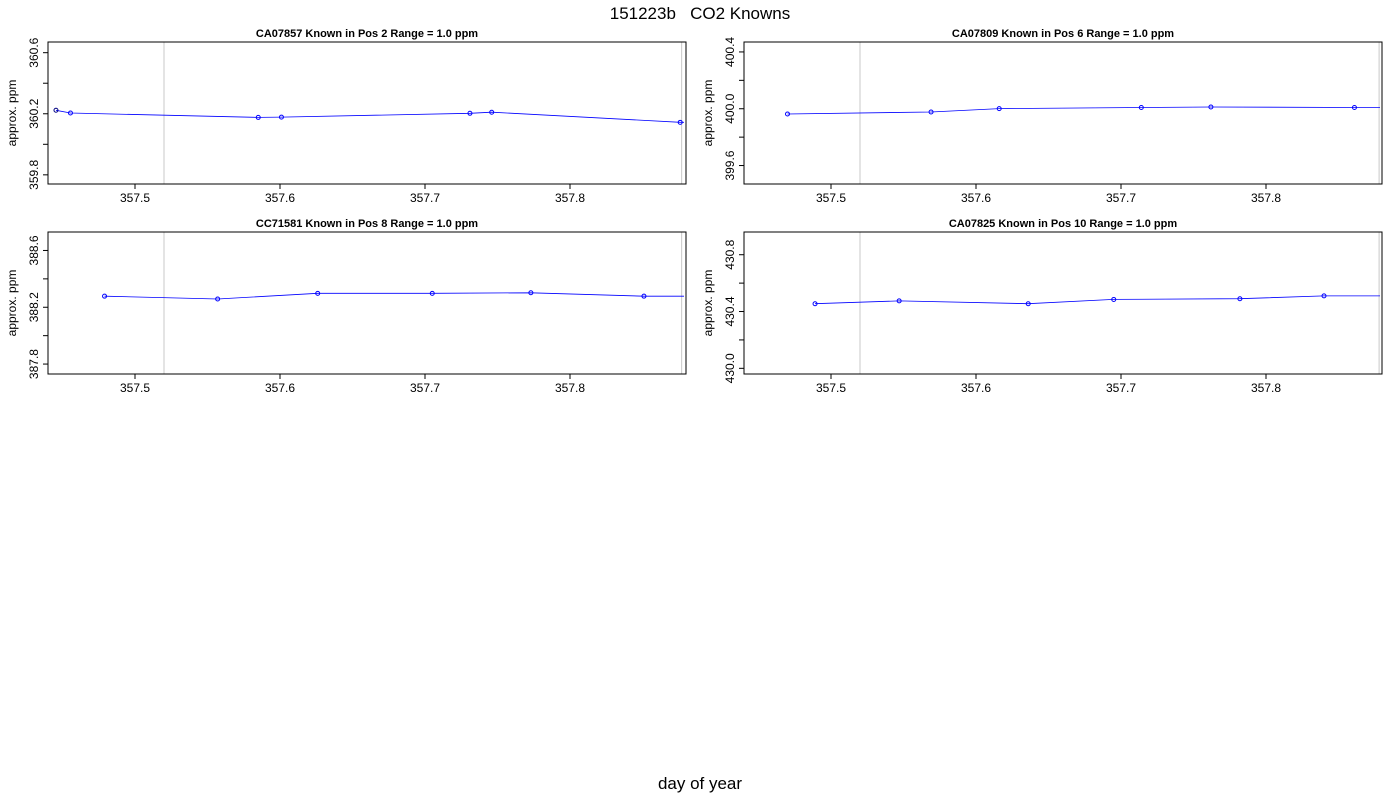 Image resolution: width=1400 pixels, height=800 pixels. I want to click on y-tick-label: 360.6, so click(34, 52).